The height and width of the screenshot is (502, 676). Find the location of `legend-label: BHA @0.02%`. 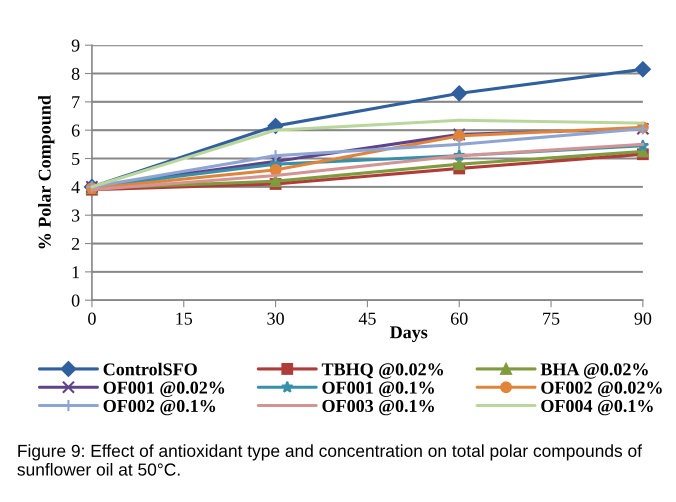

legend-label: BHA @0.02% is located at coordinates (594, 371).